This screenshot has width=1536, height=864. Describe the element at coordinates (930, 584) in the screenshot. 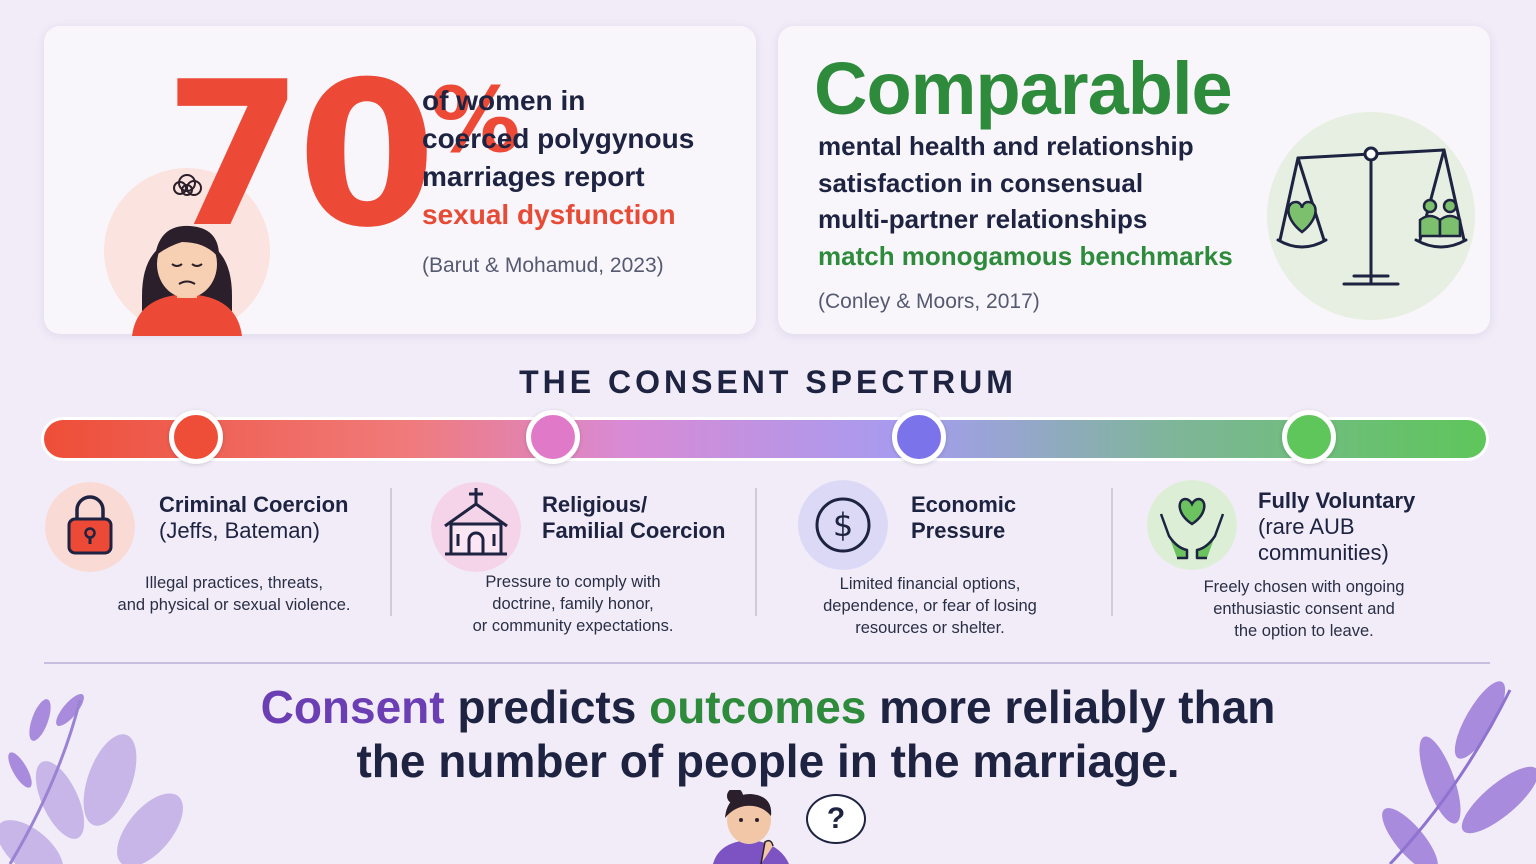

I see `stage-description-line: Limited financial options,` at that location.